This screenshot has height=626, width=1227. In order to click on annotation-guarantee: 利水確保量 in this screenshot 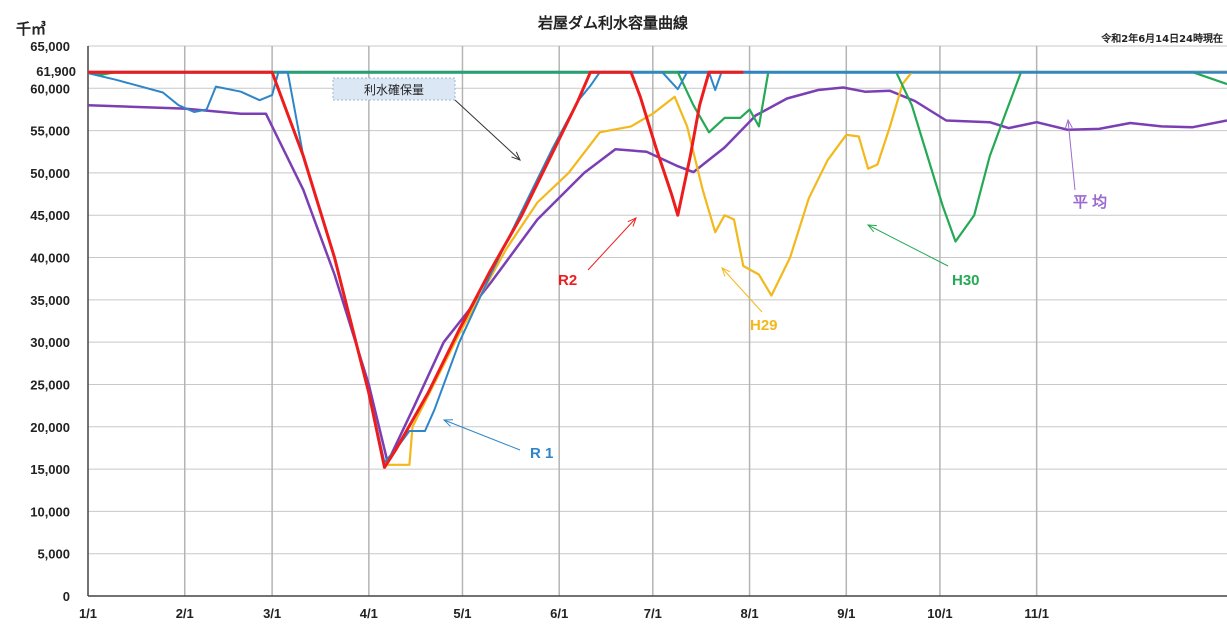, I will do `click(394, 89)`.